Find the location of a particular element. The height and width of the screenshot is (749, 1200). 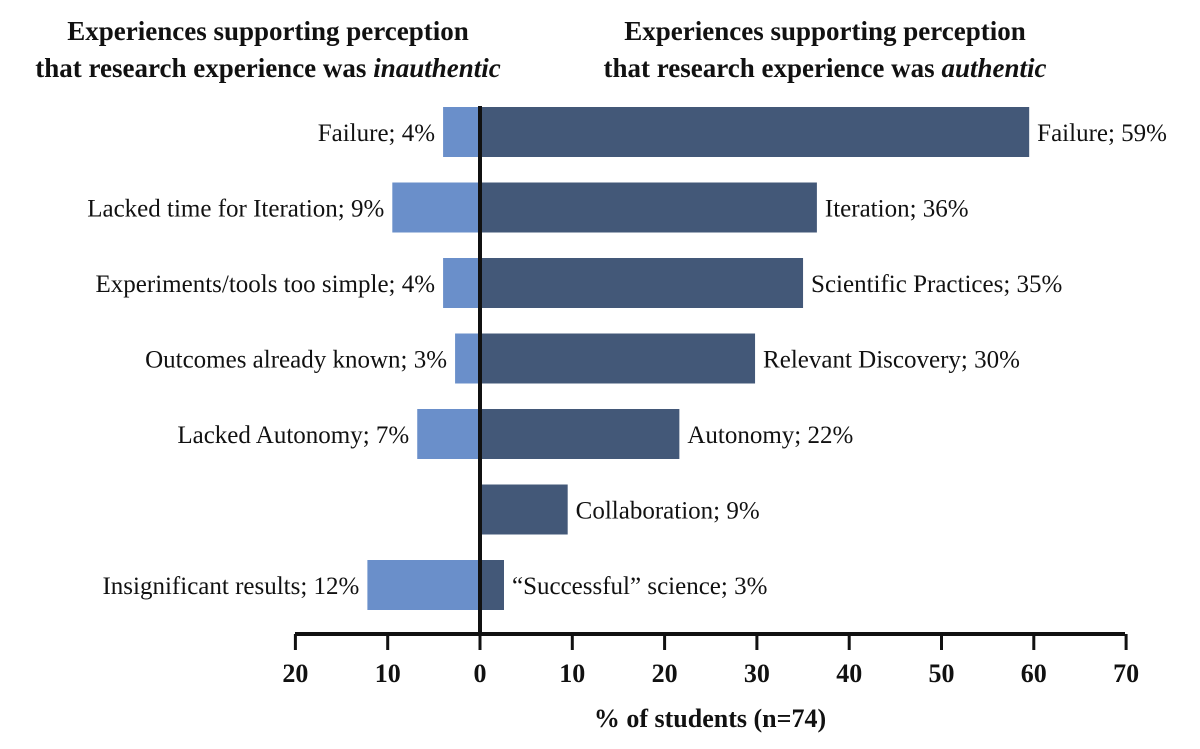

bar-label-authentic: Iteration; 36% is located at coordinates (897, 209).